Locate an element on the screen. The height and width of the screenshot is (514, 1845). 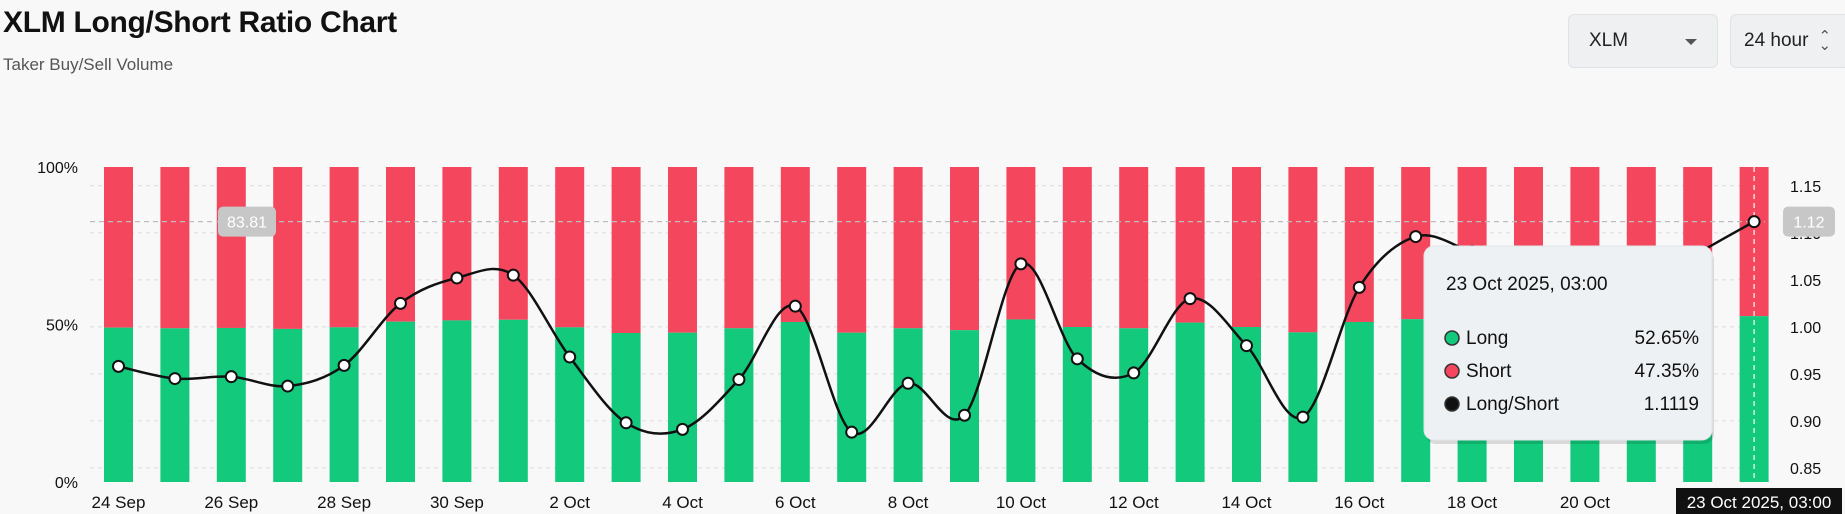
x-tick-label: 6 Oct is located at coordinates (795, 502).